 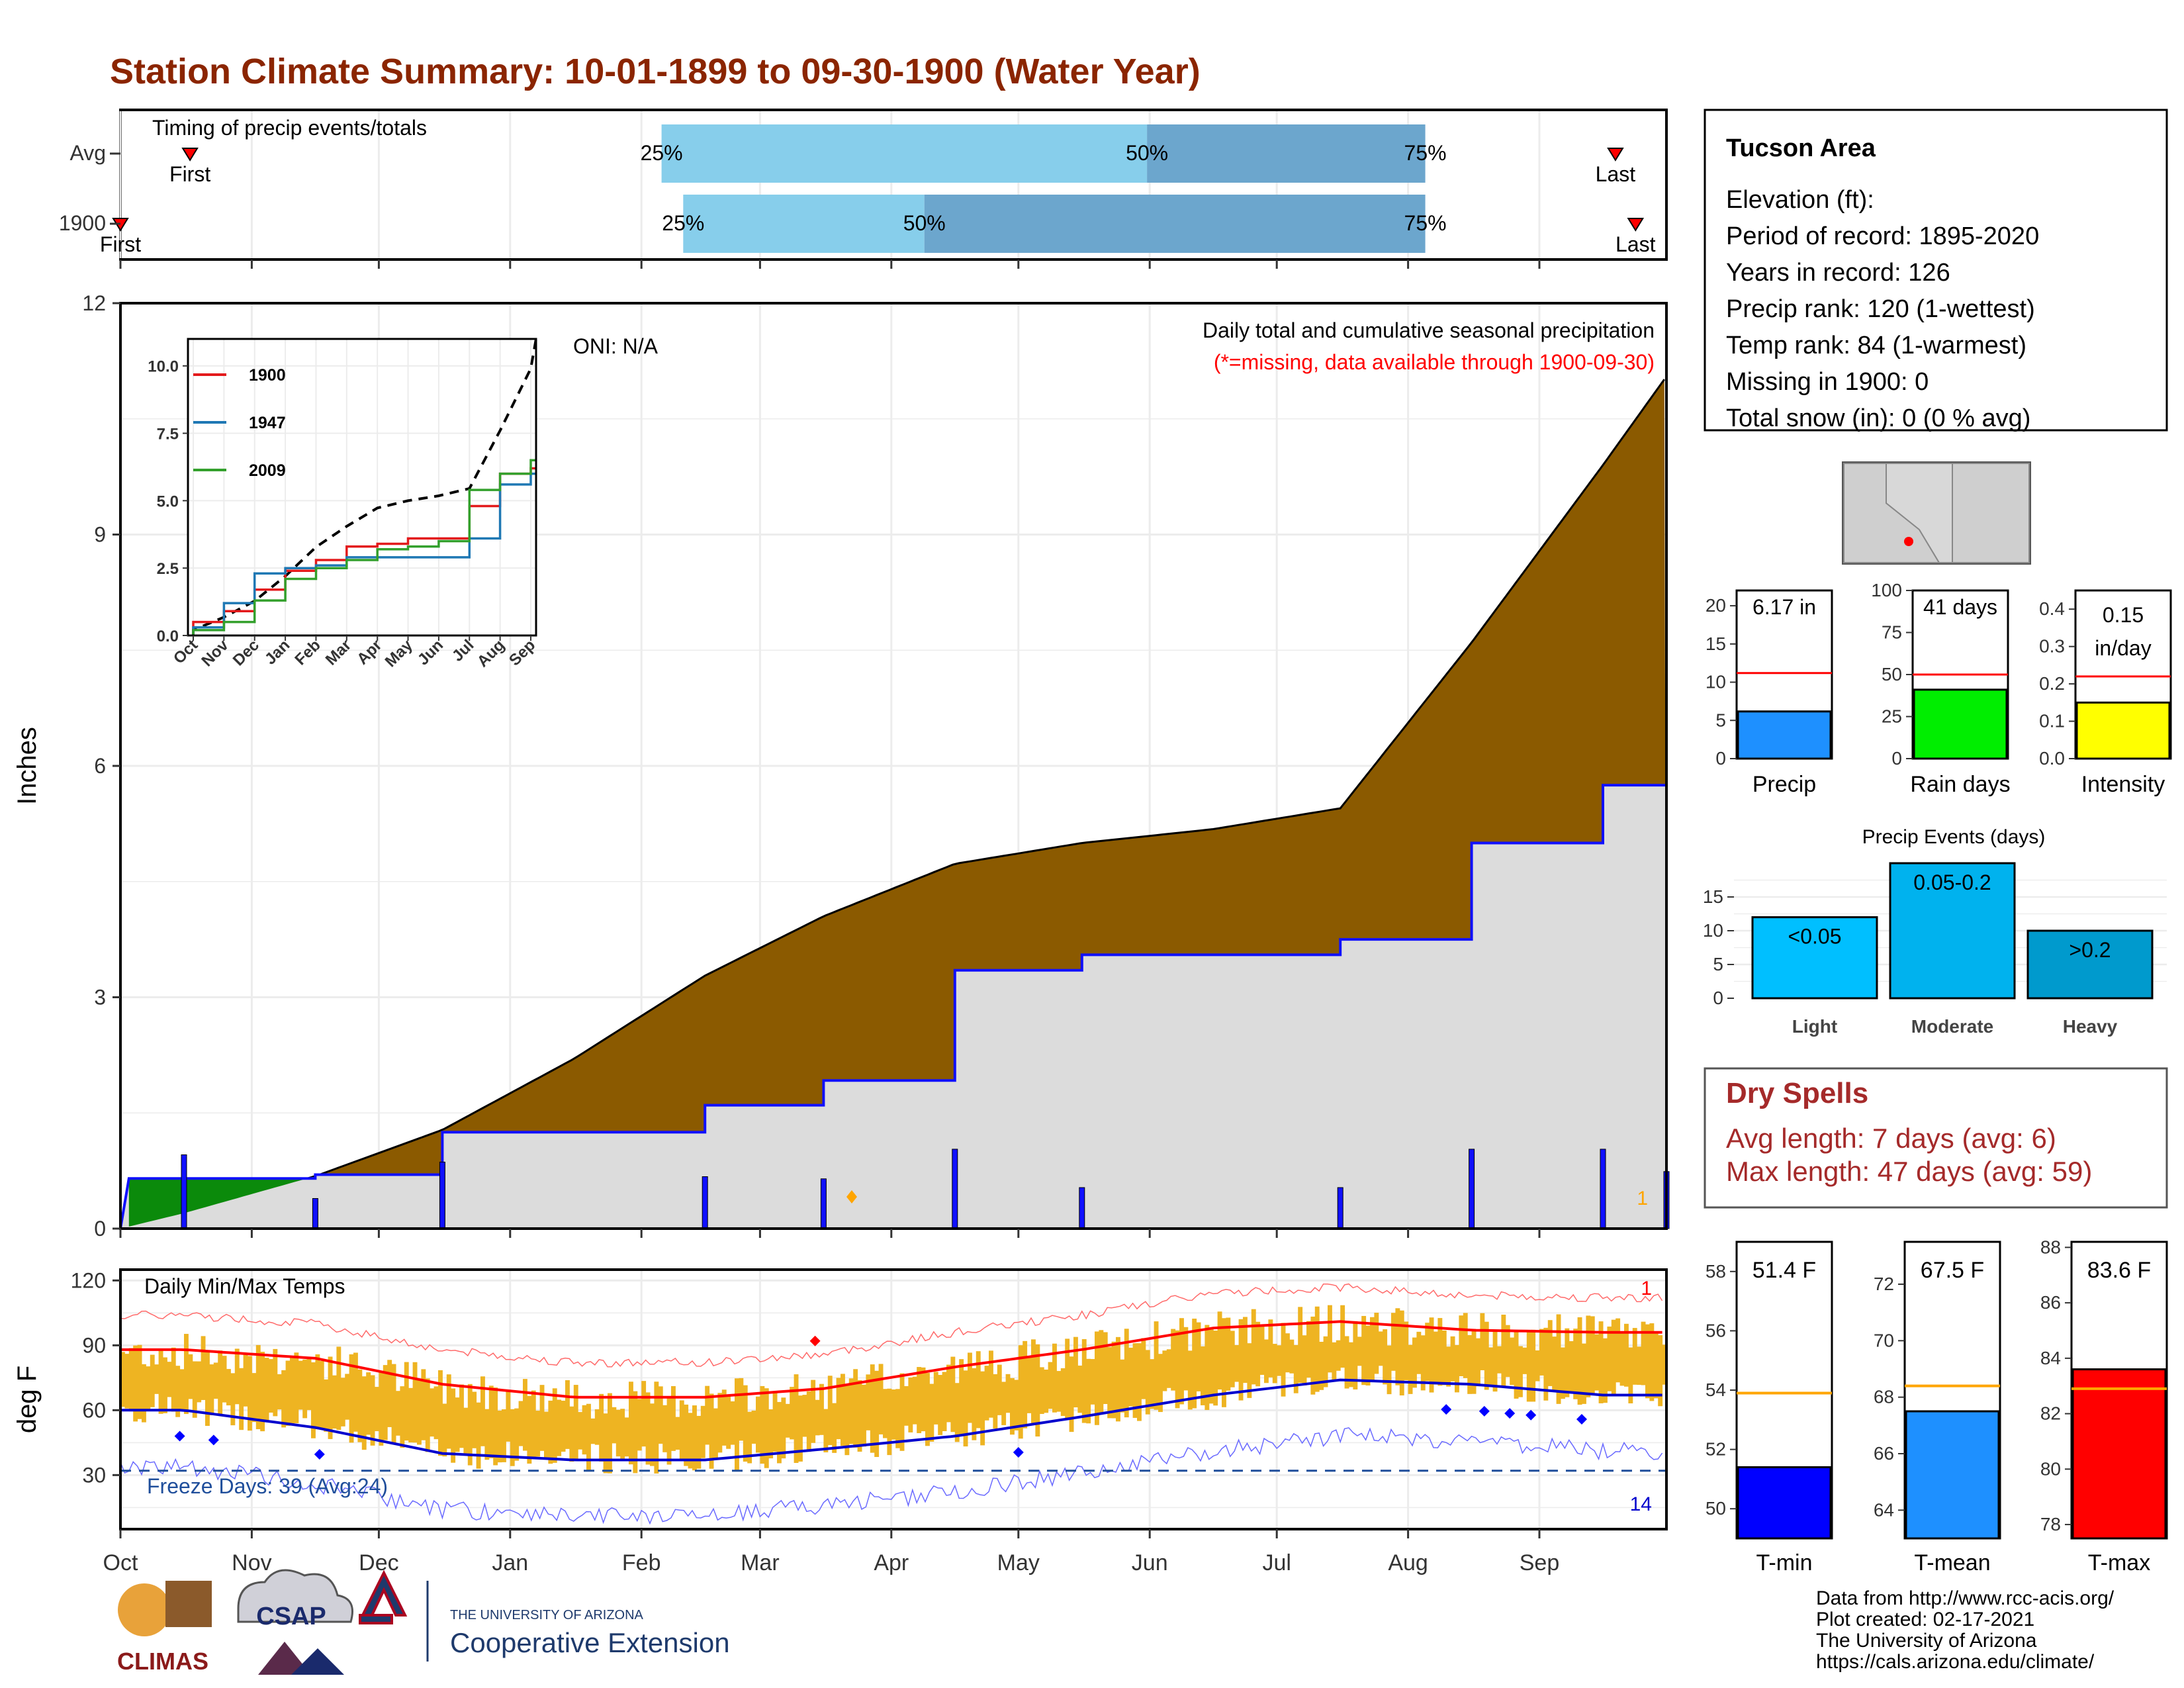 What do you see at coordinates (804, 224) in the screenshot?
I see `timing-bar-first-half` at bounding box center [804, 224].